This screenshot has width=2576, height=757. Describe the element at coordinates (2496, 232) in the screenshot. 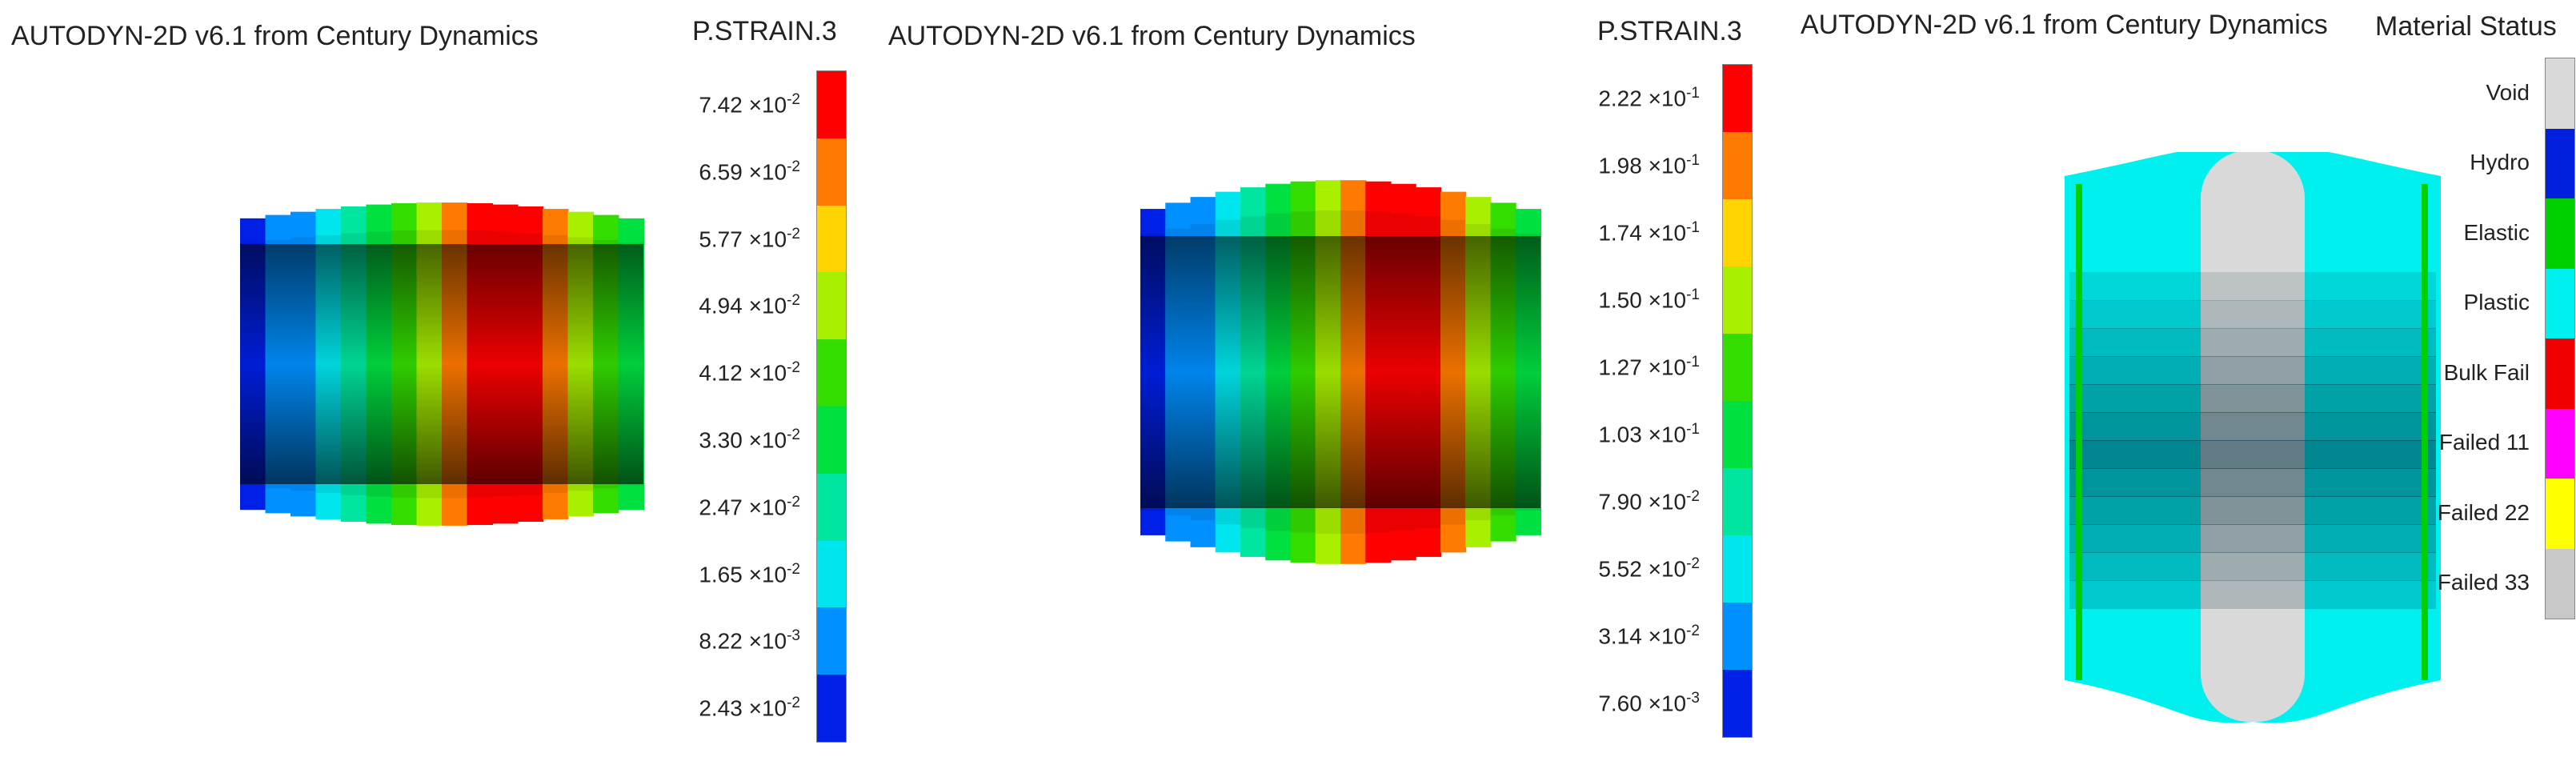

I see `status-label: Elastic` at that location.